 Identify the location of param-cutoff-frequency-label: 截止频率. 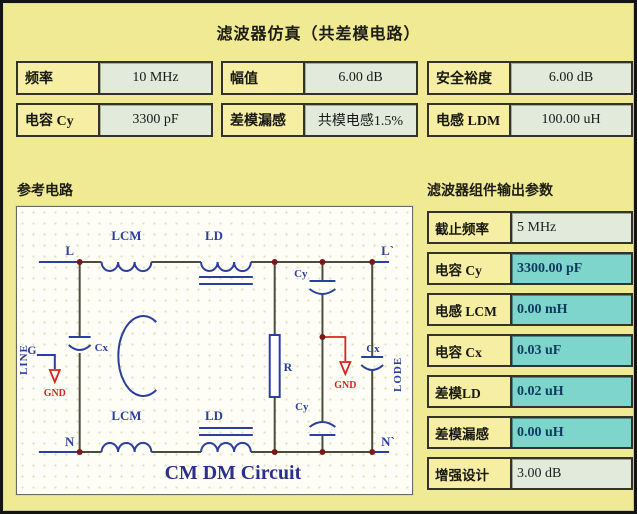
(462, 229).